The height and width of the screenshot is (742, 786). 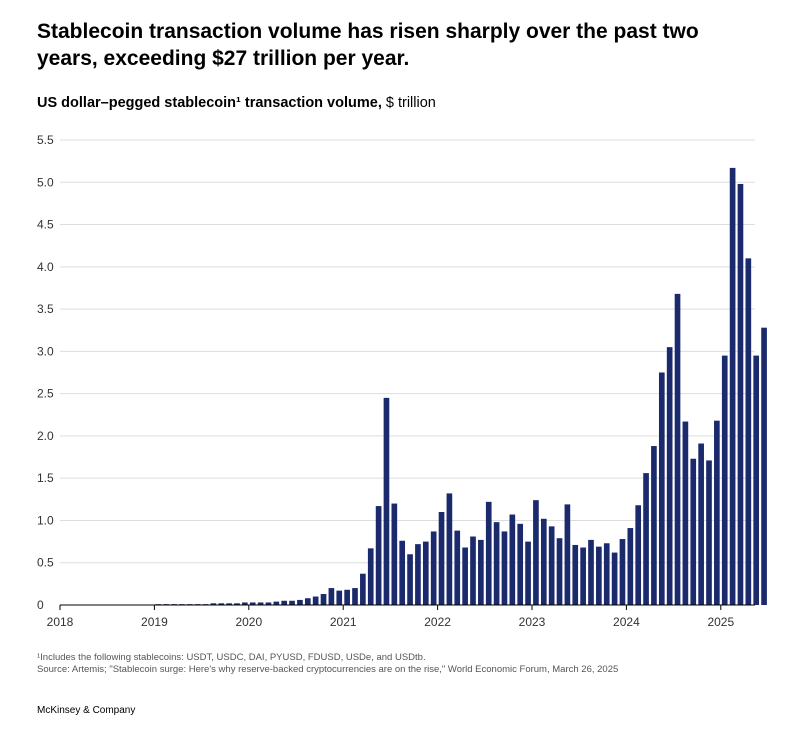 I want to click on y-tick-label: 2.5, so click(x=45, y=394).